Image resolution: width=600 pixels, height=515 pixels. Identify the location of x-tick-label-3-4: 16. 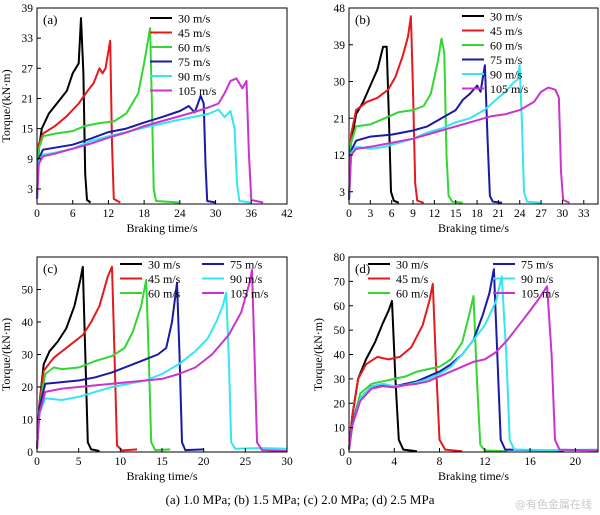
(530, 462).